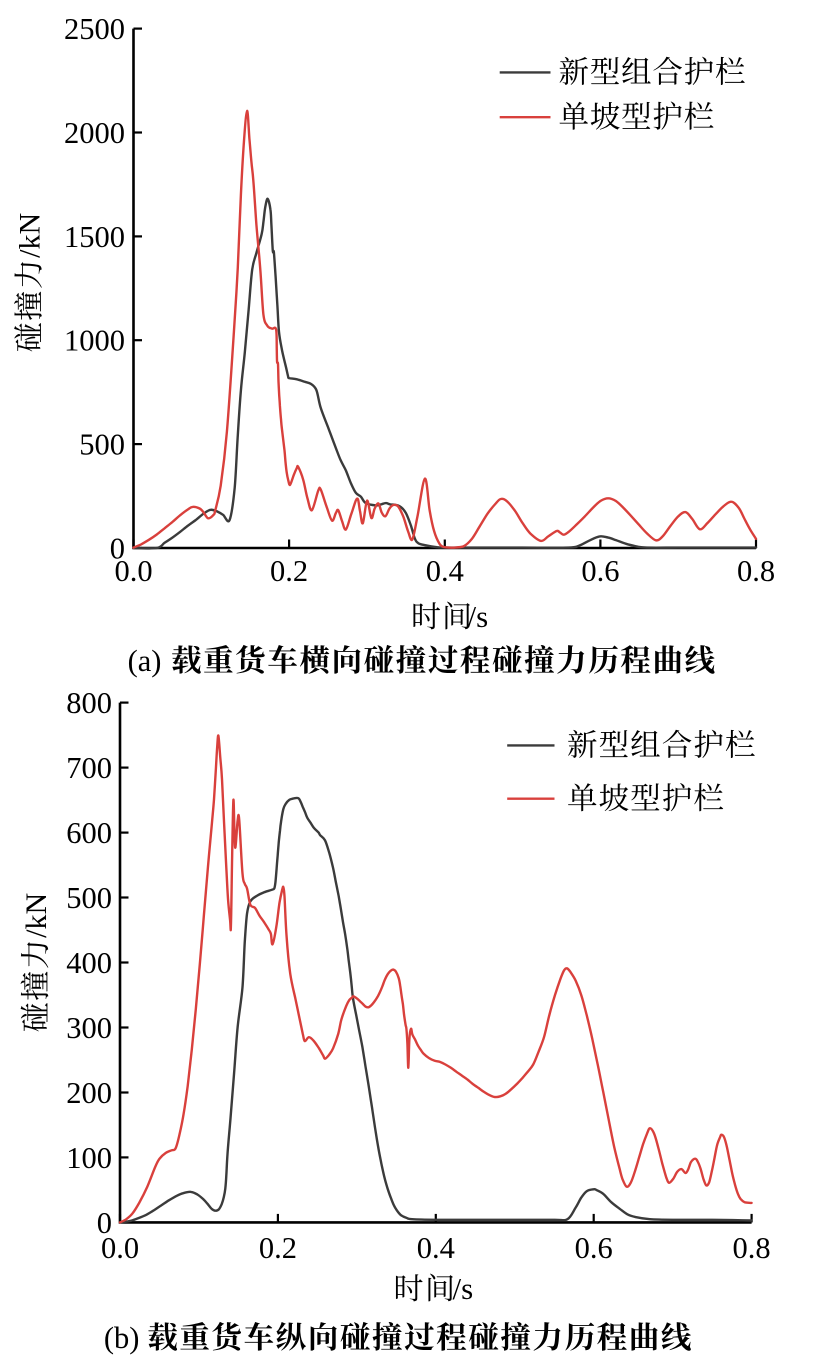 This screenshot has height=1366, width=837. Describe the element at coordinates (89, 1158) in the screenshot. I see `svg-text: 100` at that location.